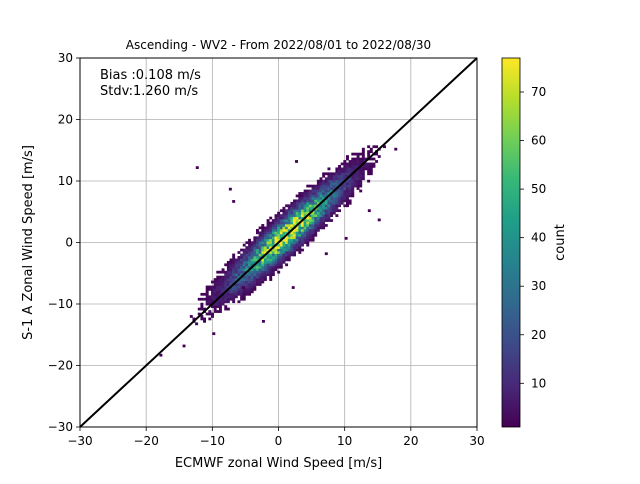 Image resolution: width=640 pixels, height=484 pixels. Describe the element at coordinates (476, 441) in the screenshot. I see `x-tick-label: 30` at that location.